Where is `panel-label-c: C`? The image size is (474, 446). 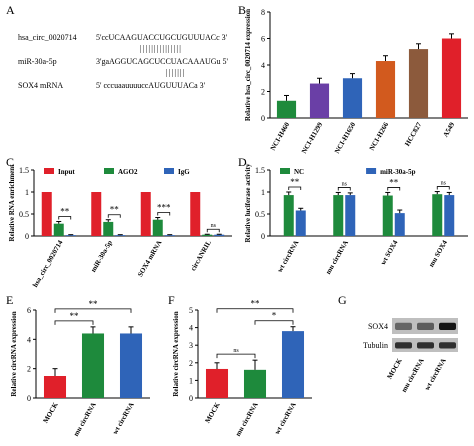 panel-label-c: C is located at coordinates (10, 162).